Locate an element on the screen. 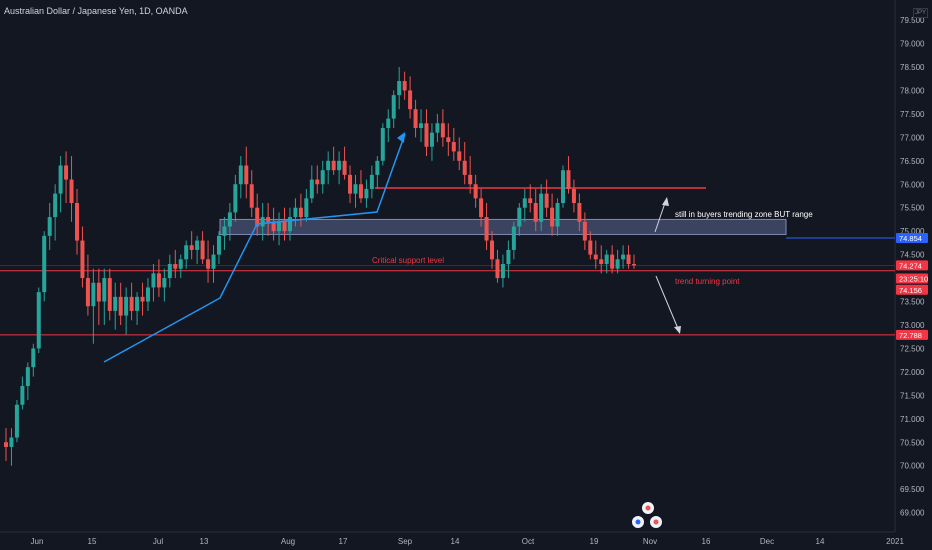  trendline-drawing is located at coordinates (254, 248).